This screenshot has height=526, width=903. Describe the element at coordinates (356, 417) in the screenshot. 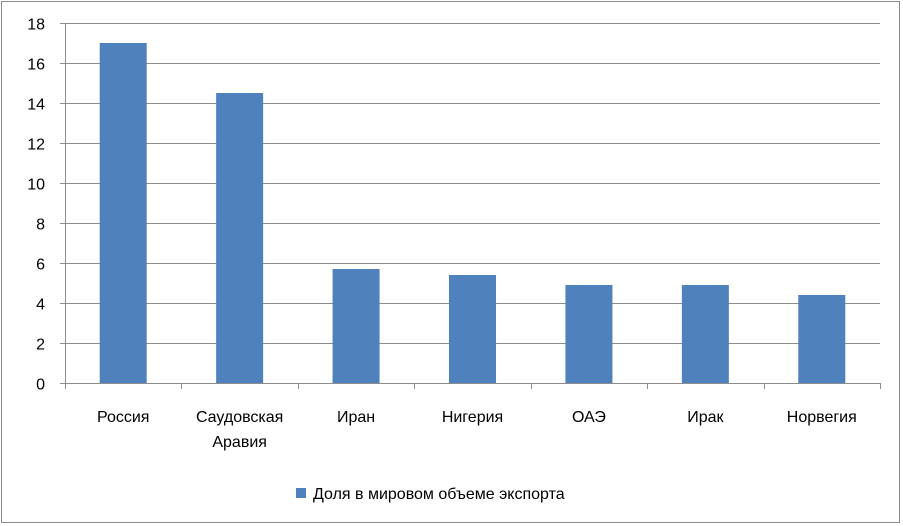

I see `x-category-label: Иран` at that location.